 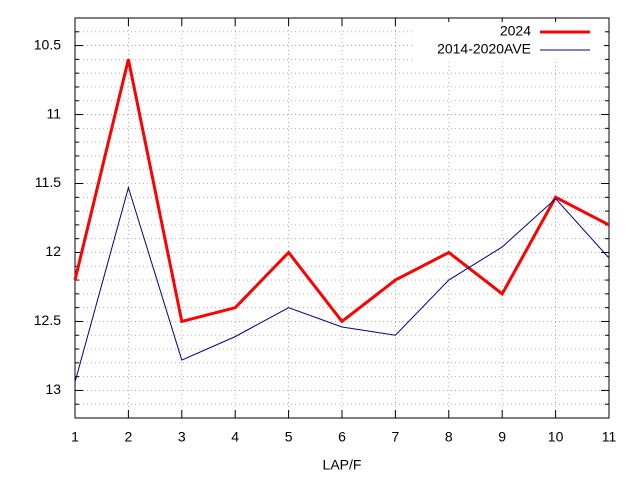 I want to click on x-axis-label: LAP/F, so click(x=342, y=465).